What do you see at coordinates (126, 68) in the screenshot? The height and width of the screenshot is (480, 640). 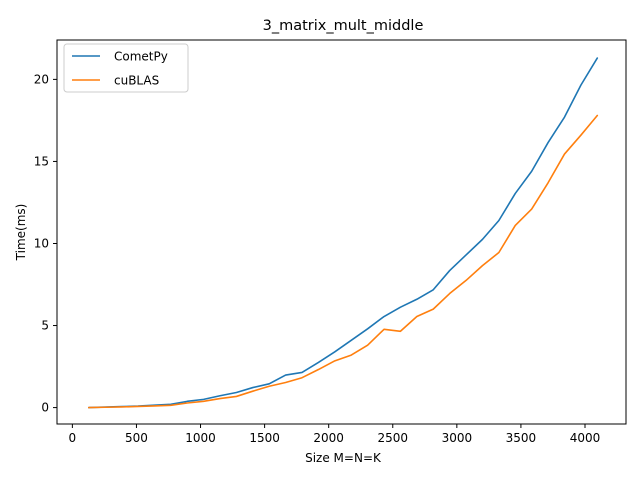 I see `legend: CometPy cuBLAS` at bounding box center [126, 68].